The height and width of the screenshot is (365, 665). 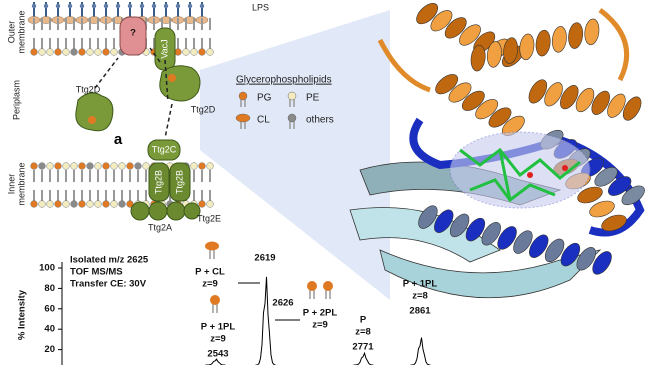 I want to click on ttg2d-left, so click(x=94, y=112).